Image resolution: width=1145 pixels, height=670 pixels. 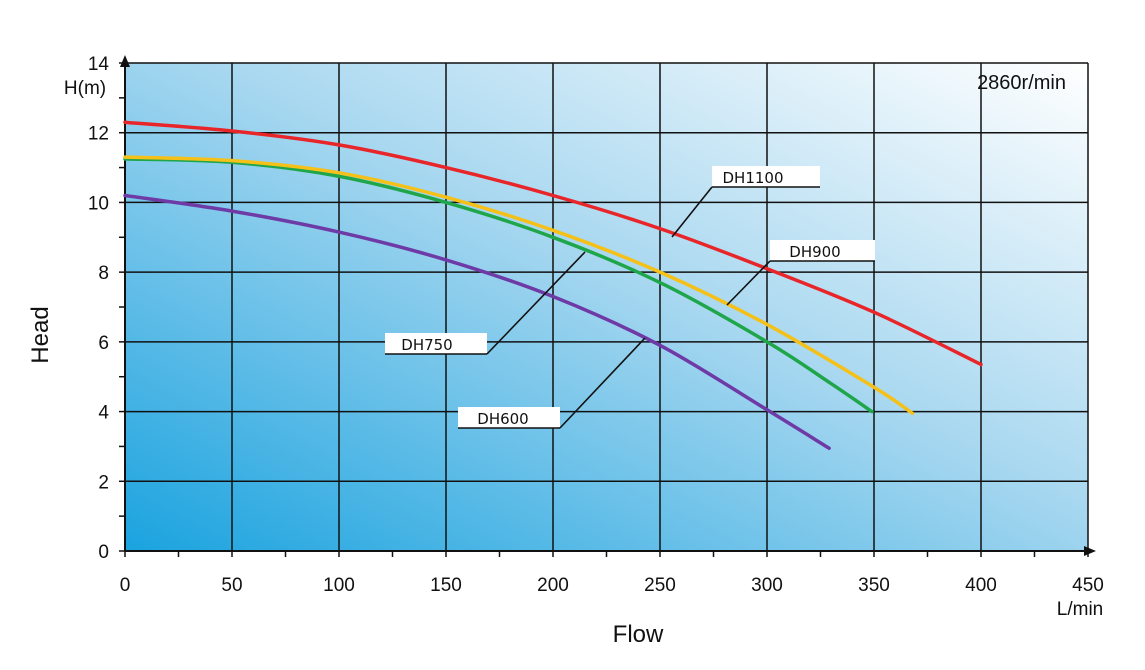 I want to click on x-tick-label-250: 250, so click(x=660, y=585).